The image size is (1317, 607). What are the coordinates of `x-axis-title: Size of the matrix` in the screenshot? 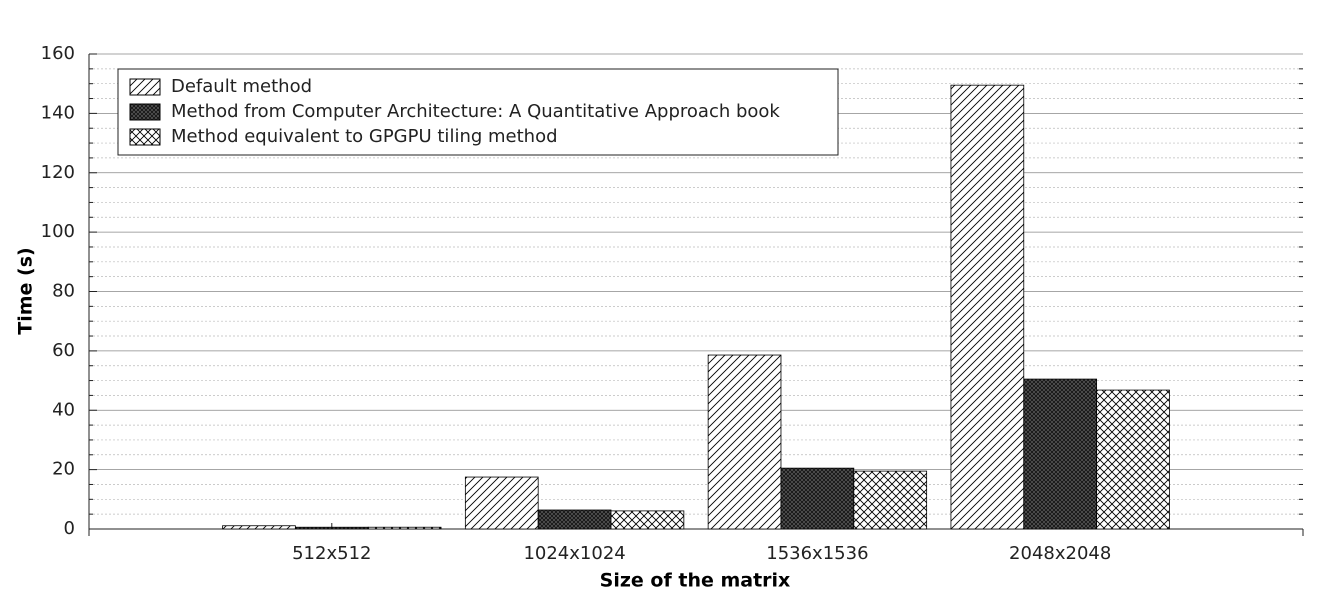 It's located at (695, 581).